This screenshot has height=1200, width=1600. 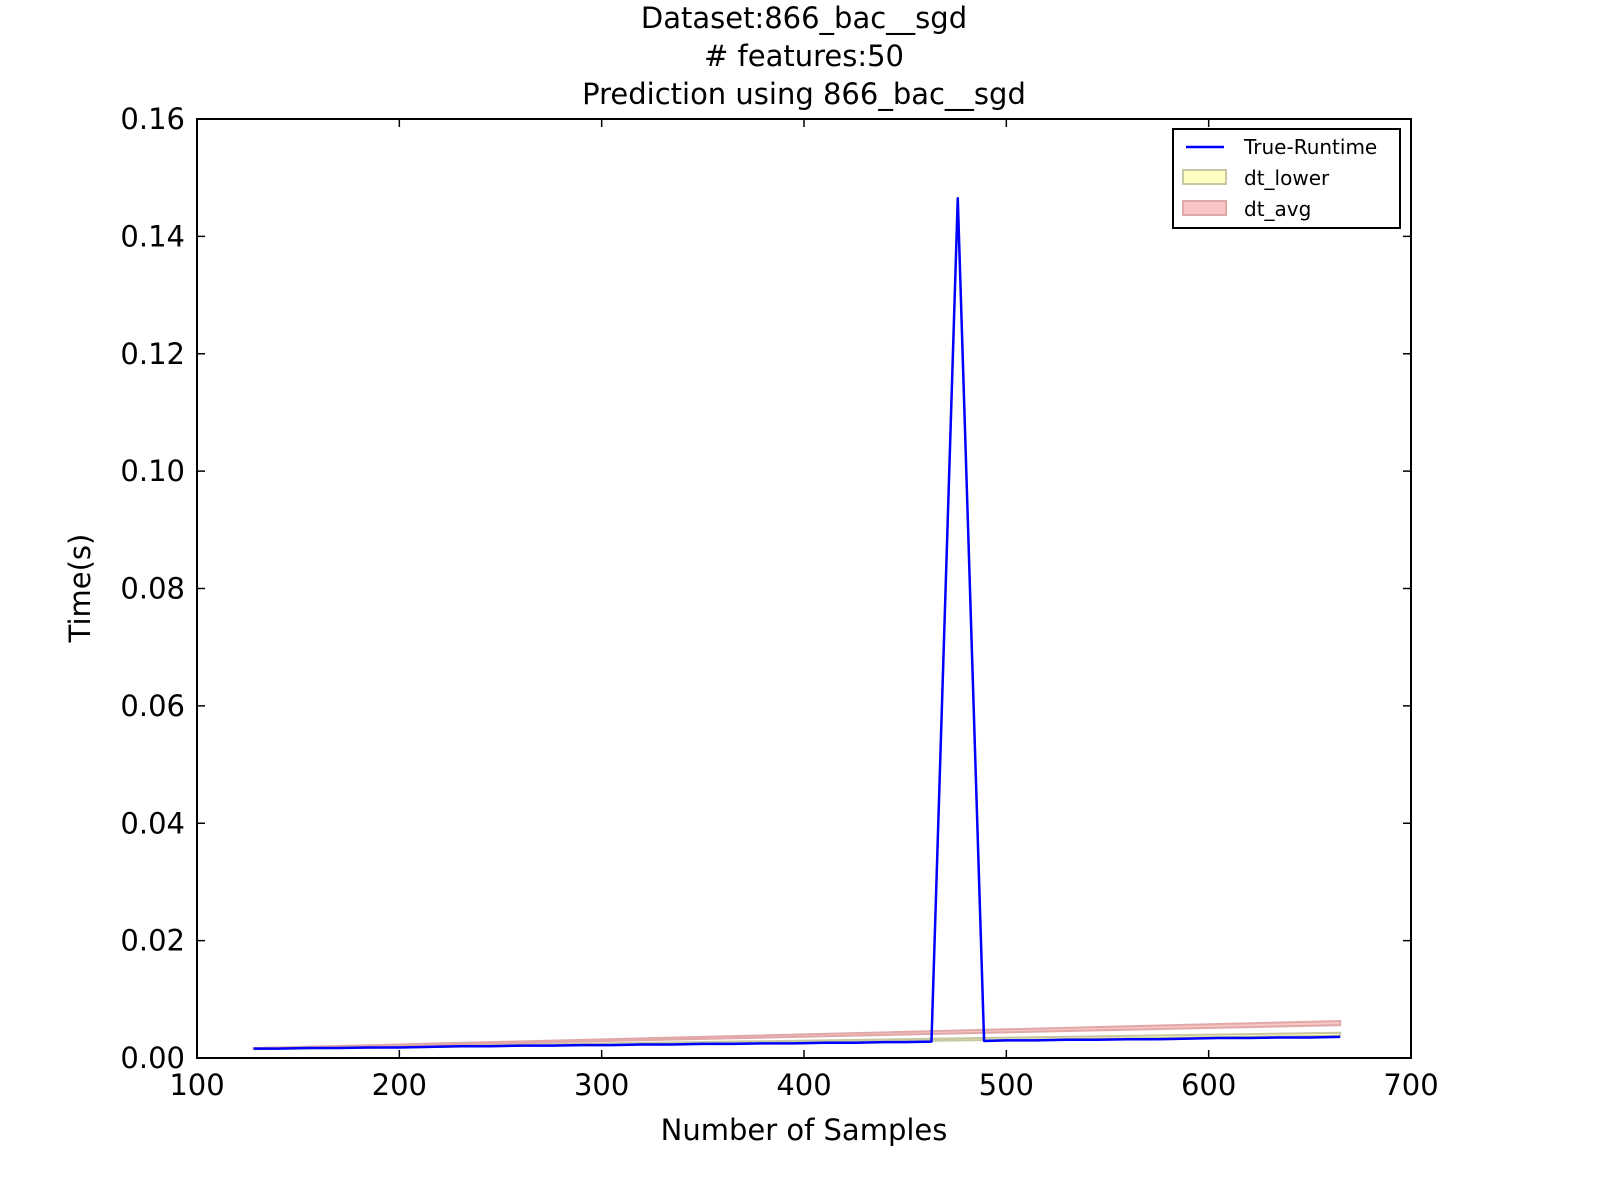 I want to click on y-axis-label: Time(s), so click(x=80, y=589).